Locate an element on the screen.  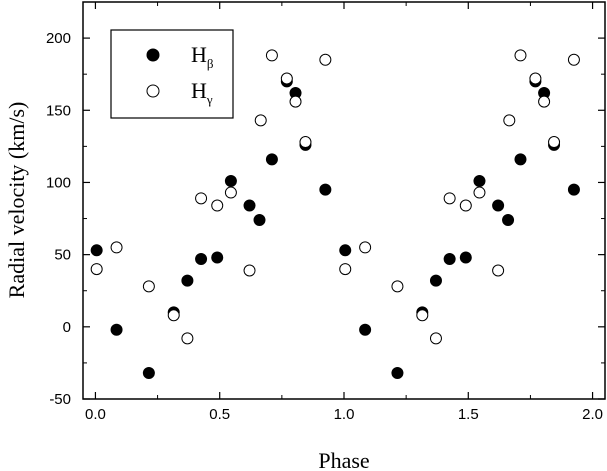
y-tick-label: 0 is located at coordinates (67, 327).